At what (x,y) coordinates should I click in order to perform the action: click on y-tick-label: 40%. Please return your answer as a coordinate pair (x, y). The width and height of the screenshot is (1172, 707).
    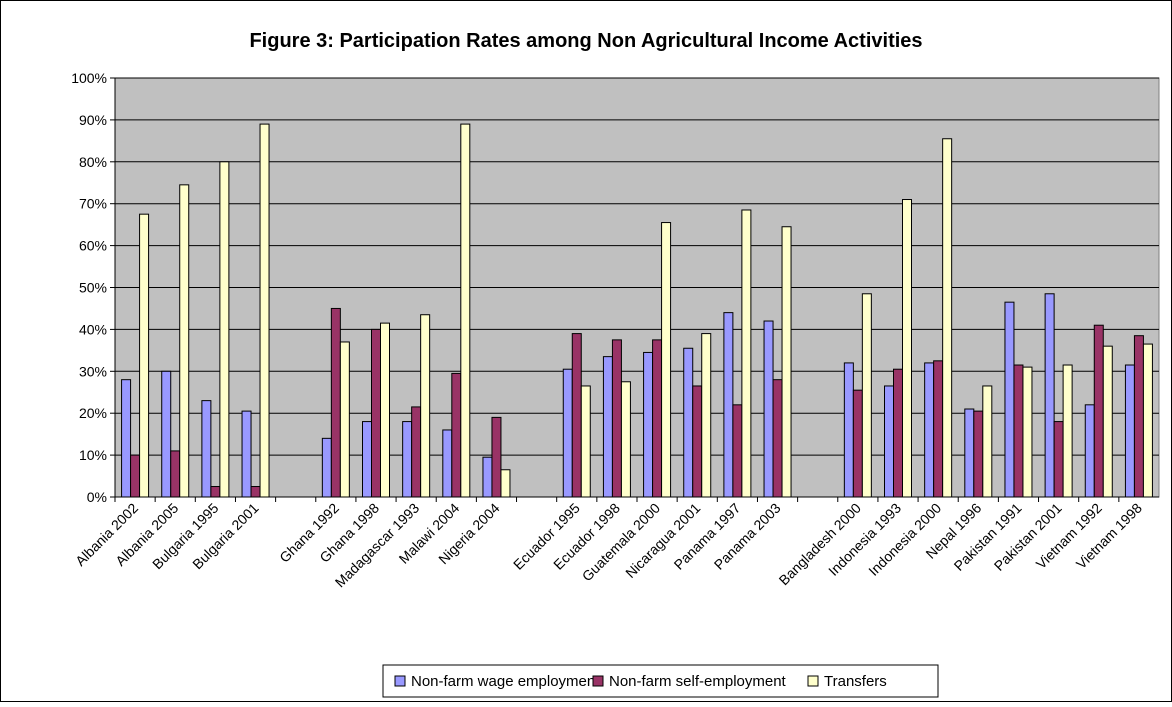
    Looking at the image, I should click on (93, 329).